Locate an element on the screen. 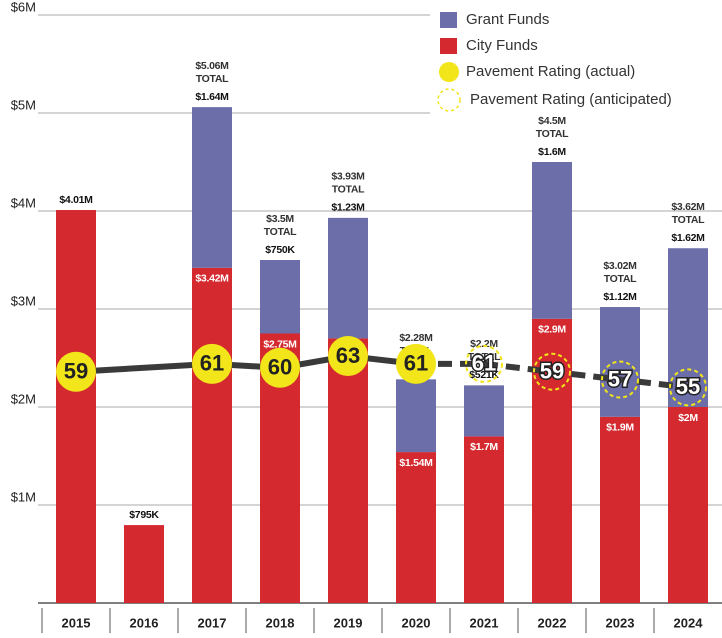 The image size is (722, 638). grant-value-label: $1.62M is located at coordinates (688, 238).